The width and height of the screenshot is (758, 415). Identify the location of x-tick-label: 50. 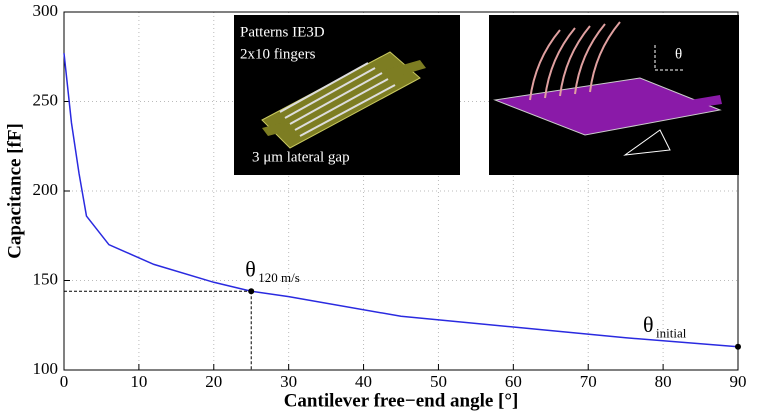
(438, 381).